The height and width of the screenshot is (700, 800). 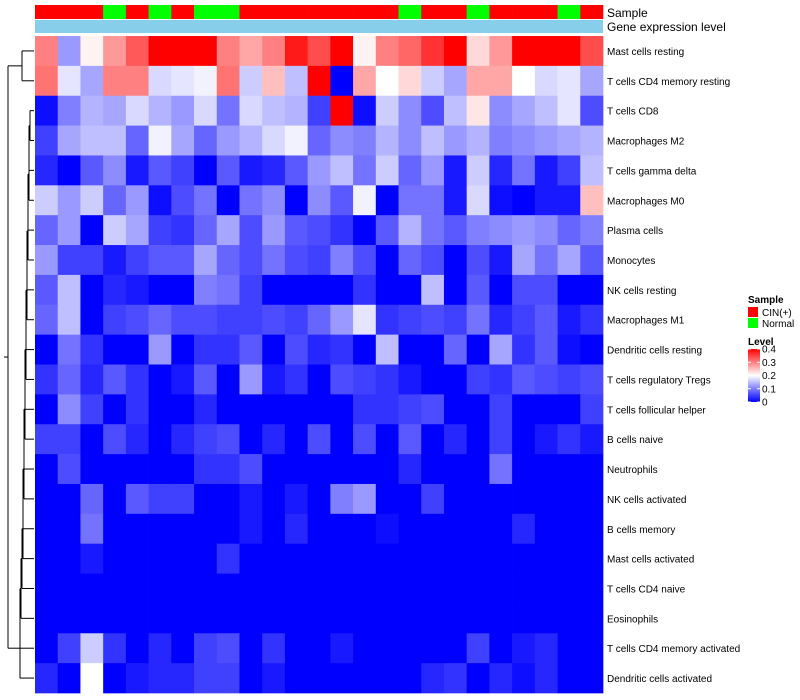 I want to click on legend-cin-label: CIN(+), so click(x=777, y=313).